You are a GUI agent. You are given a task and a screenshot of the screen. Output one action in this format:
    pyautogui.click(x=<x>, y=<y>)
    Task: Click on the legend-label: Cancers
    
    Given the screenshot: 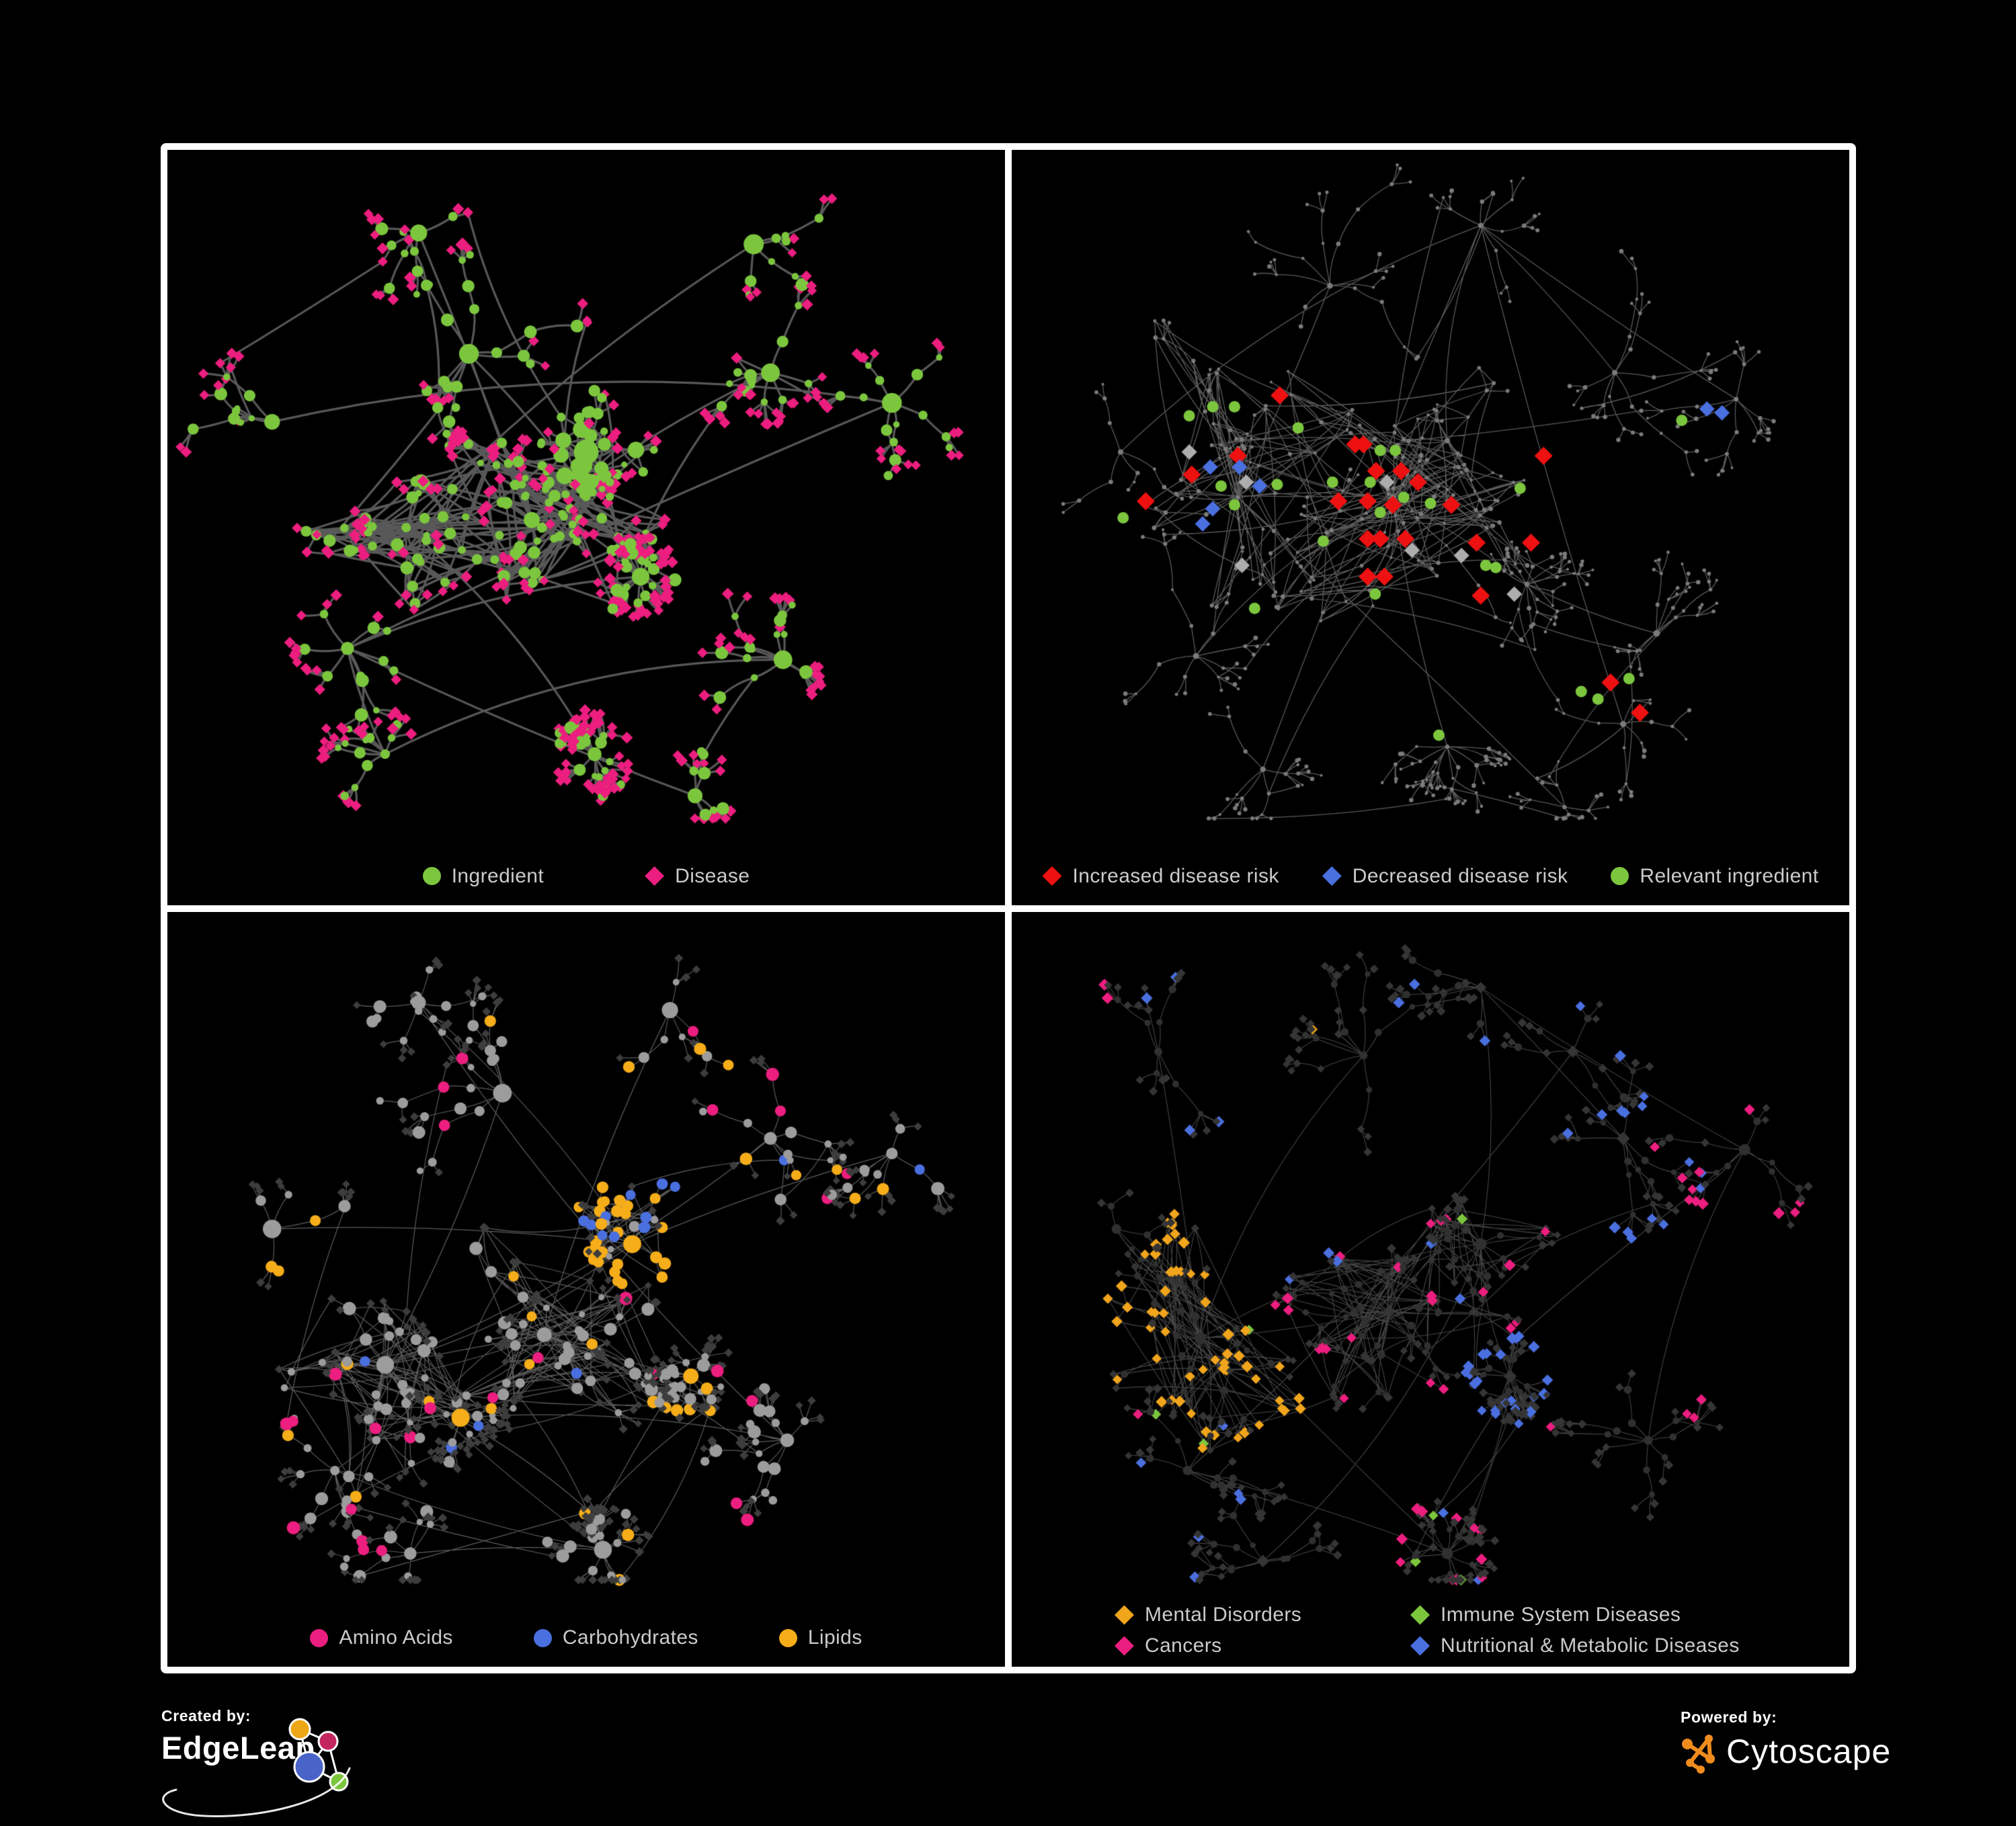 What is the action you would take?
    pyautogui.click(x=1183, y=1646)
    